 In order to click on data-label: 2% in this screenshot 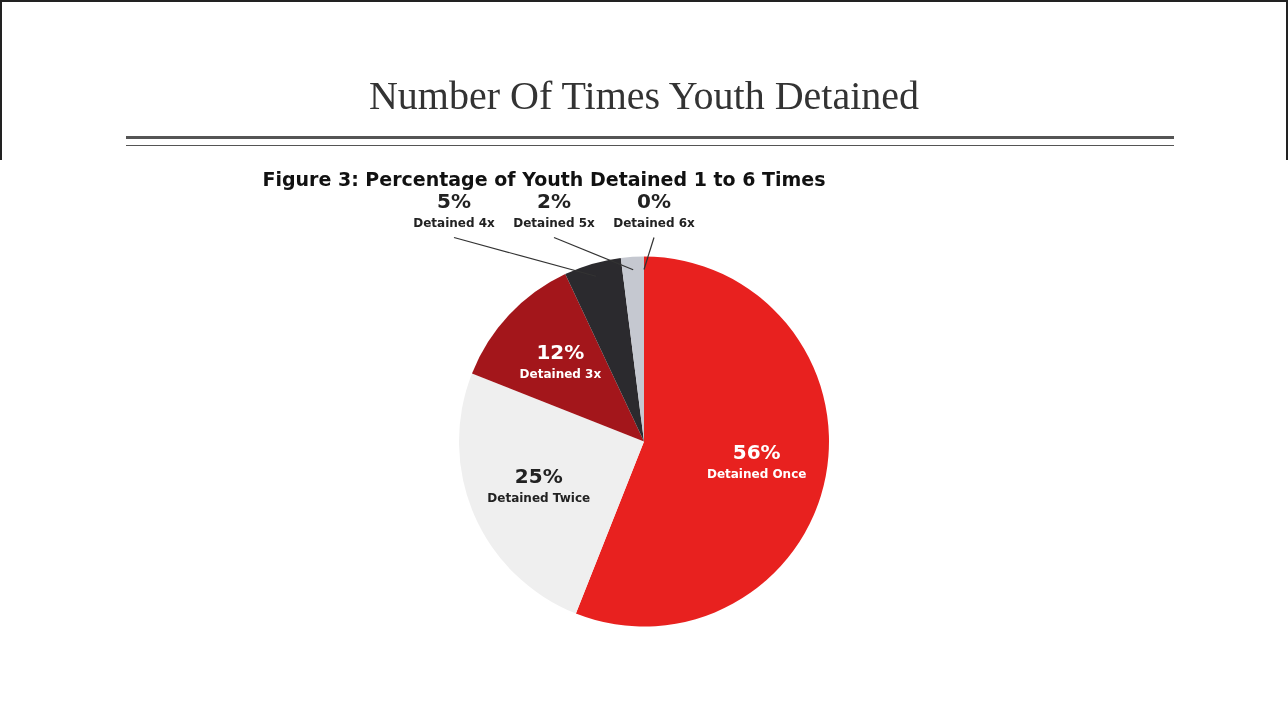, I will do `click(554, 200)`.